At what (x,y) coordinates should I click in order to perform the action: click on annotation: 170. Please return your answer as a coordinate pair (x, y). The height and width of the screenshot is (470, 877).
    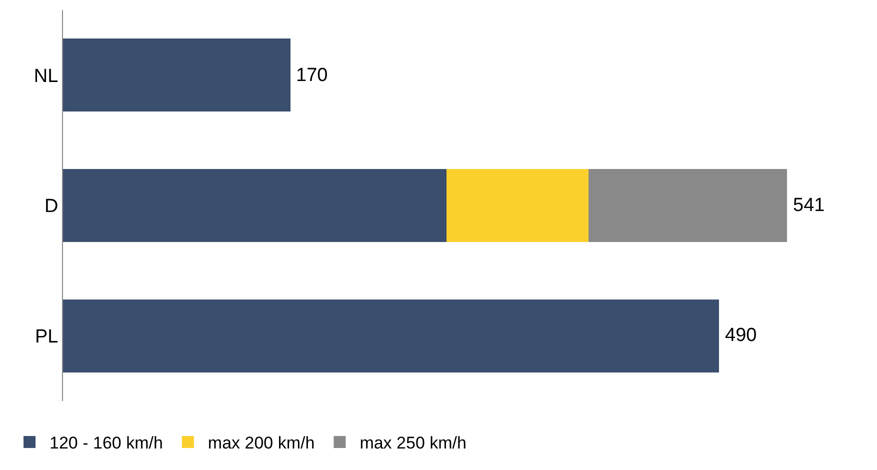
    Looking at the image, I should click on (312, 75).